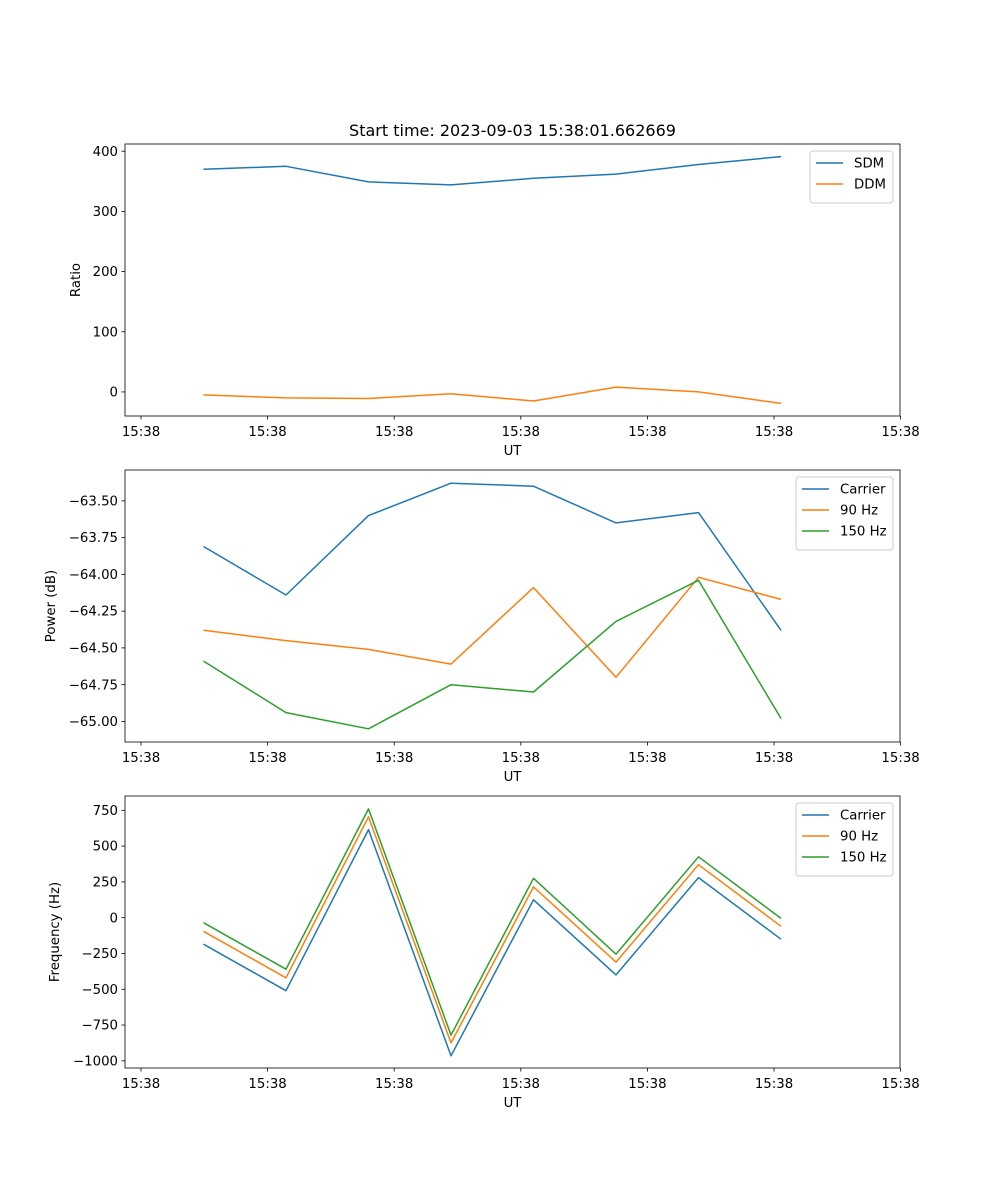 This screenshot has width=1000, height=1200. What do you see at coordinates (105, 212) in the screenshot?
I see `y-tick-label: 300` at bounding box center [105, 212].